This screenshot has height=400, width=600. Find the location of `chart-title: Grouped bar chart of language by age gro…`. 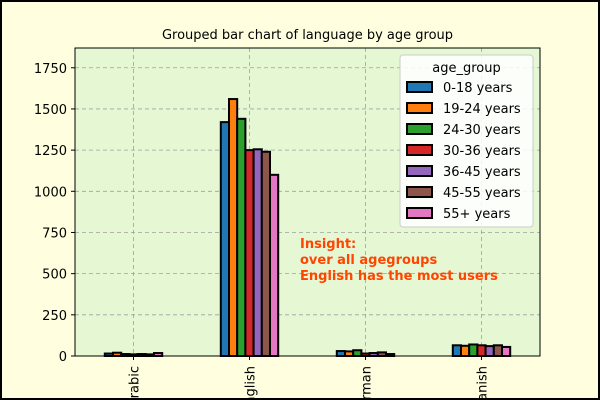

chart-title: Grouped bar chart of language by age gro… is located at coordinates (307, 35).